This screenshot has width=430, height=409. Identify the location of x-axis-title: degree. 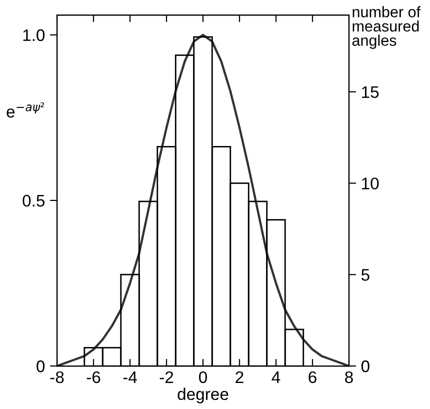
(203, 396).